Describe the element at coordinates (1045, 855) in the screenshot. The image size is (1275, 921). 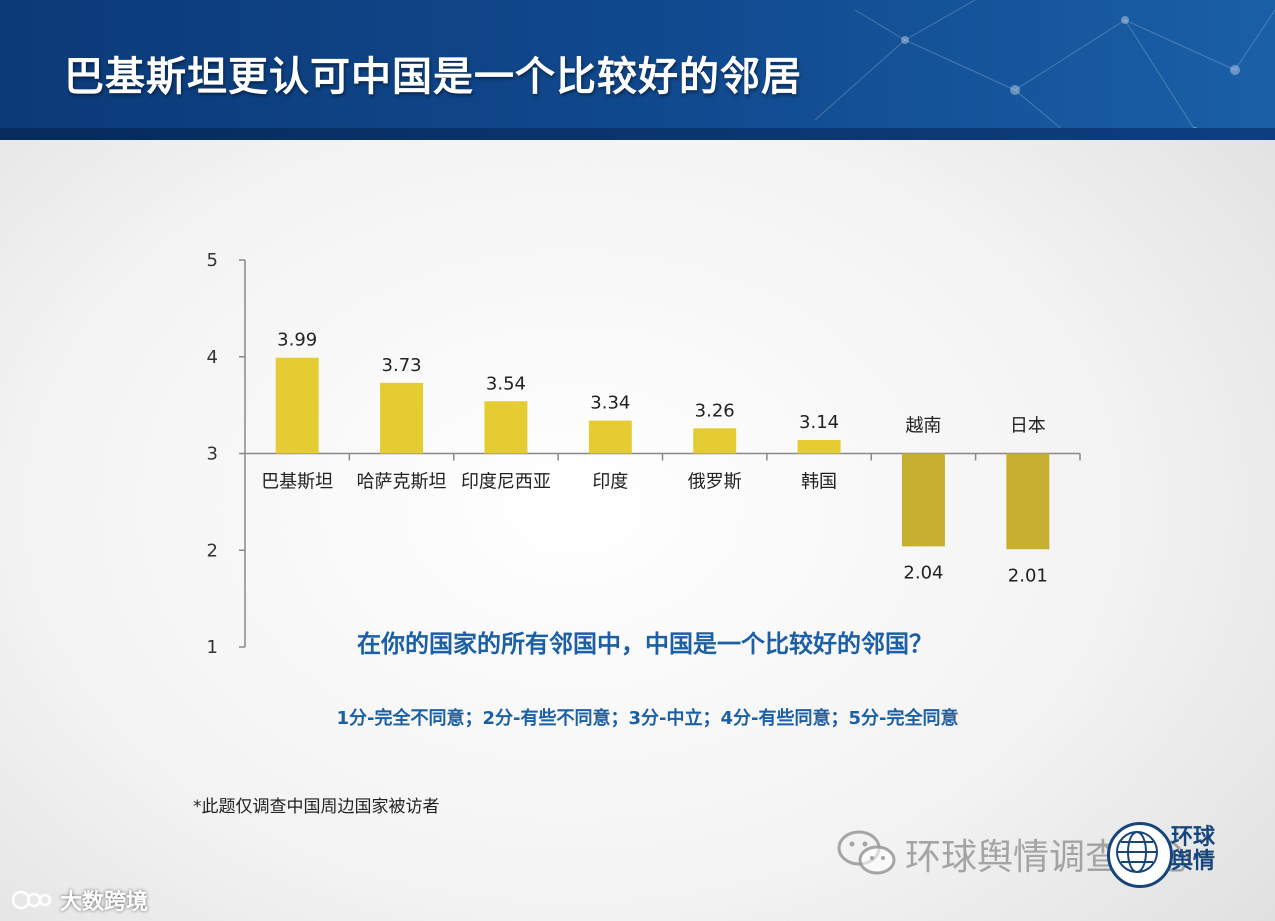
I see `watermark: 环球舆情调查中心 环球 舆情` at that location.